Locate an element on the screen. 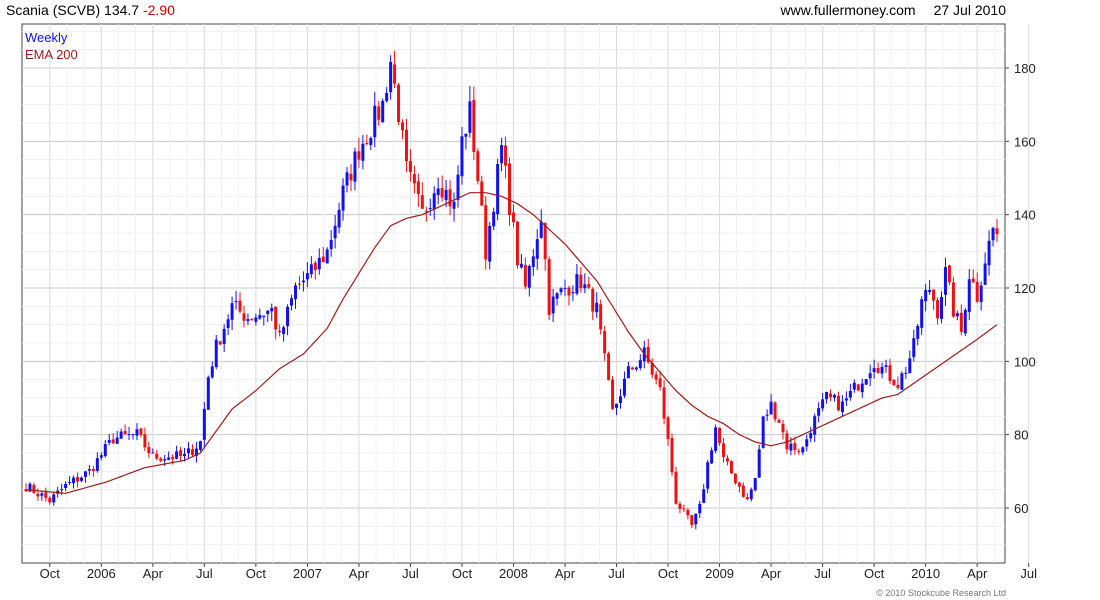  x-tick-label: Apr is located at coordinates (565, 573).